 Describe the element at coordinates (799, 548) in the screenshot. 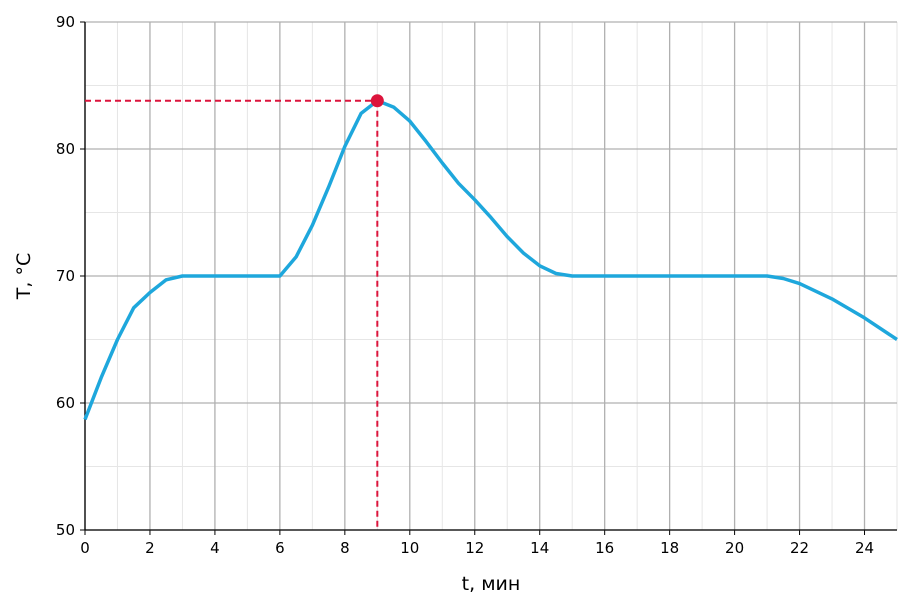

I see `x-tick-label: 22` at that location.